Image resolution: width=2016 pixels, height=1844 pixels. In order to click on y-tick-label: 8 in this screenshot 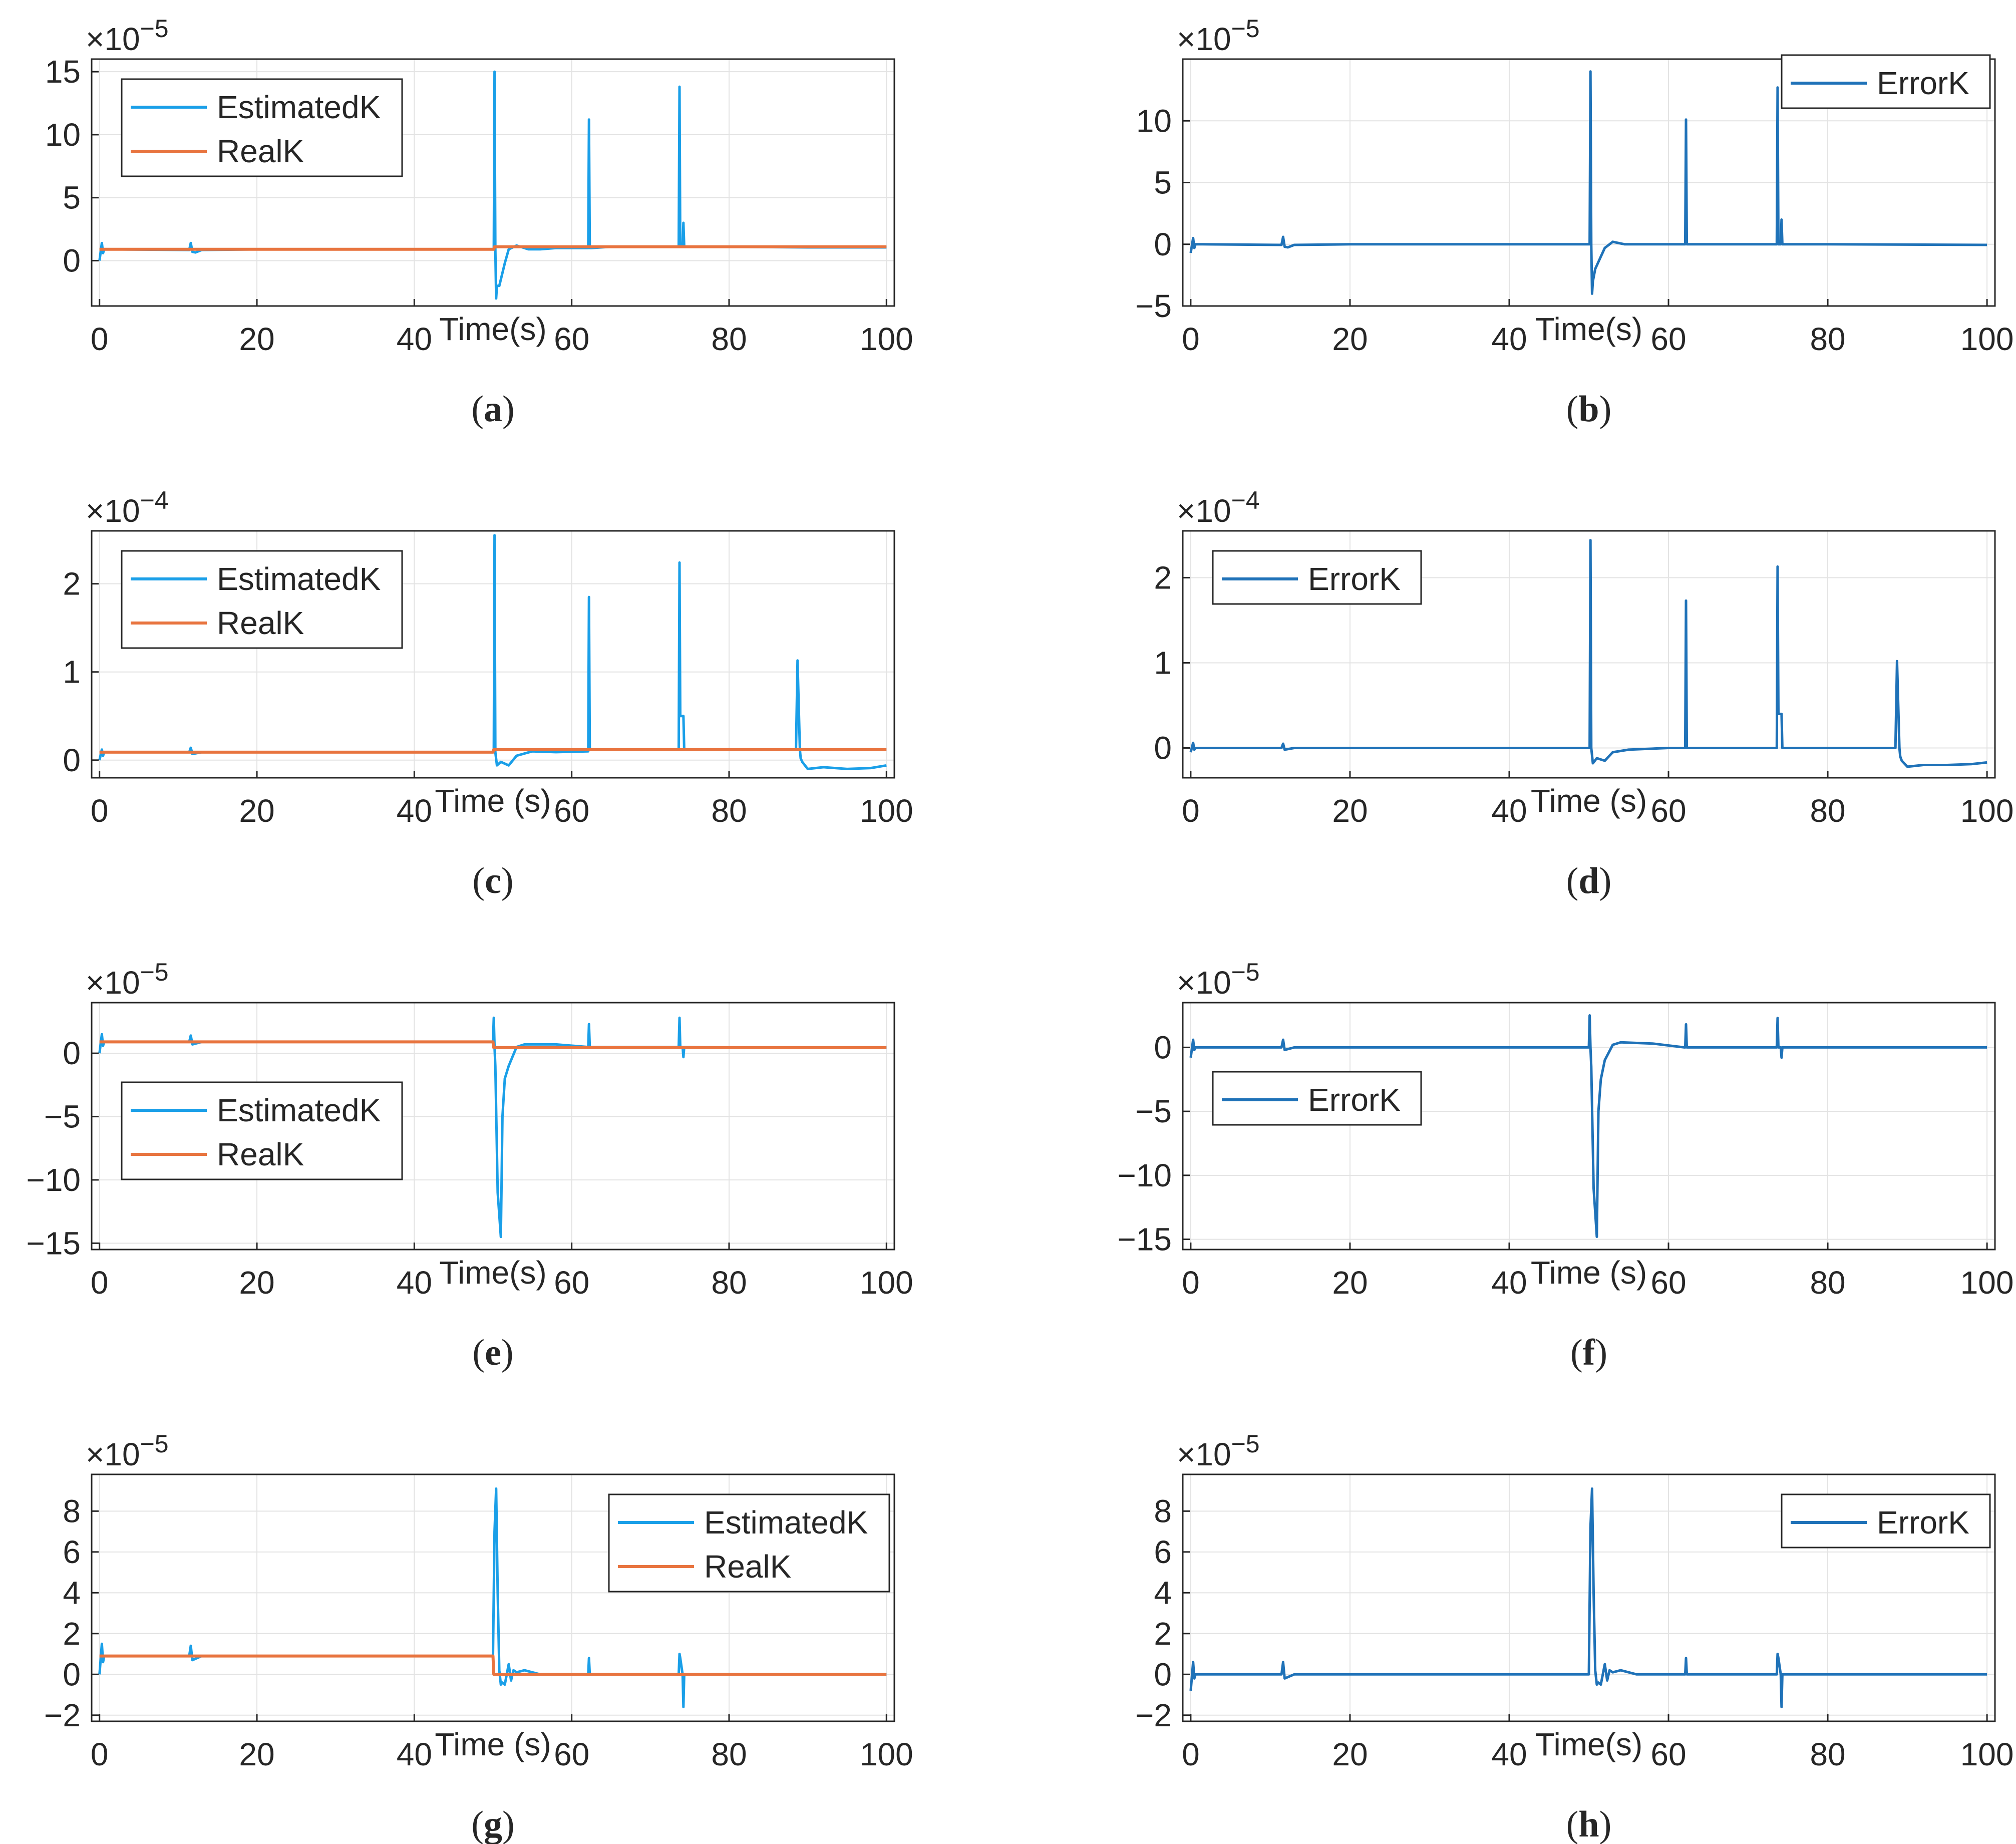, I will do `click(72, 1511)`.